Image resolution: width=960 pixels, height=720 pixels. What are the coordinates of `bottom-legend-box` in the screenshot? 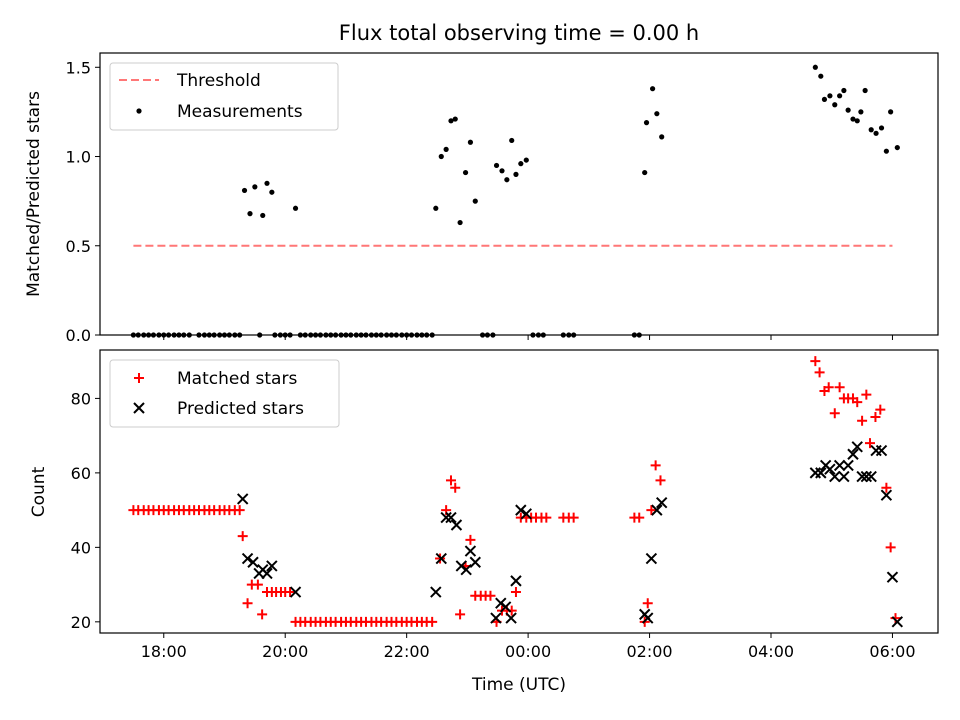 It's located at (224, 393).